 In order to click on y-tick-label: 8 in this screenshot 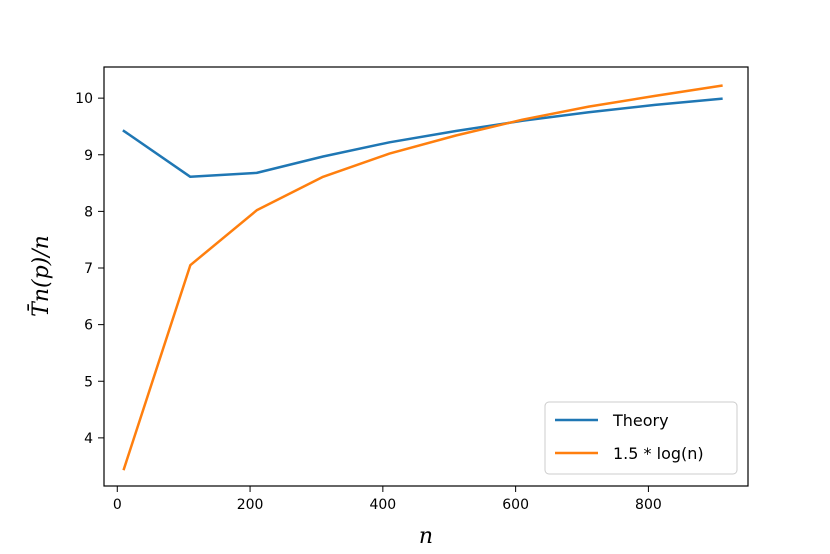, I will do `click(88, 212)`.